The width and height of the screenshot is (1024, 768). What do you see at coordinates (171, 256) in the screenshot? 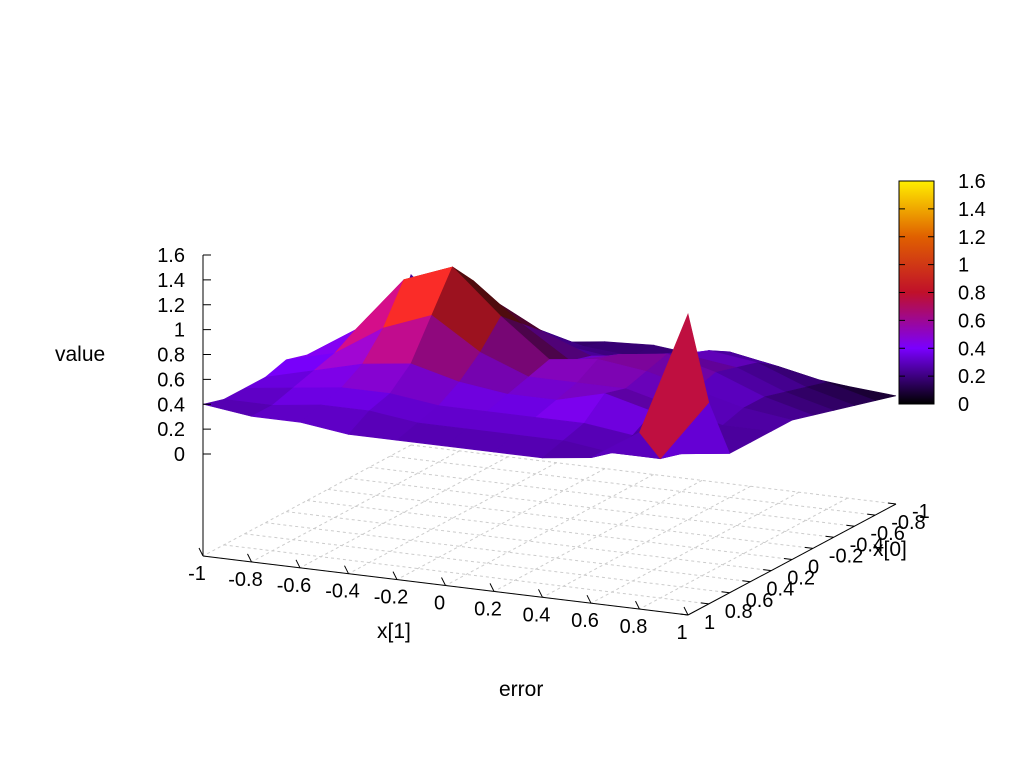
I see `z-tick-label: 1.6` at bounding box center [171, 256].